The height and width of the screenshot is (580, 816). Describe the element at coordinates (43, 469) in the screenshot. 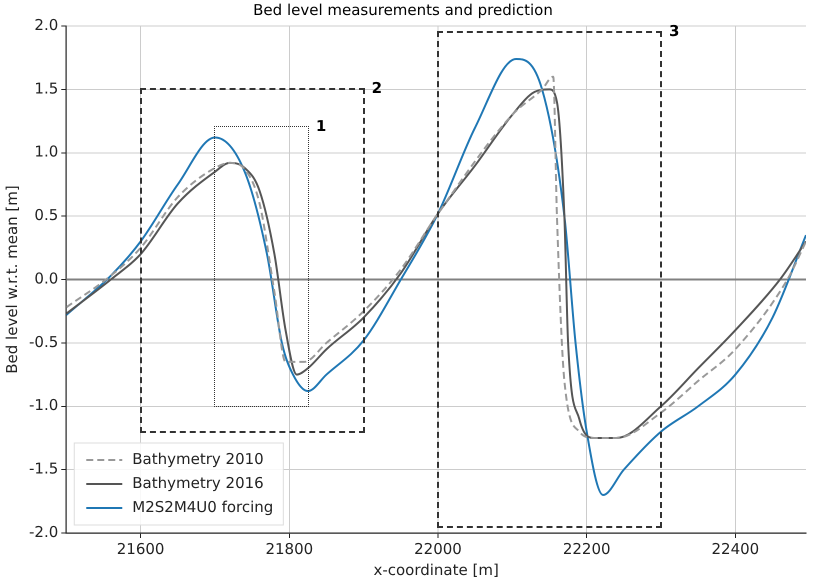

I see `y-tick-label: -1.5` at that location.